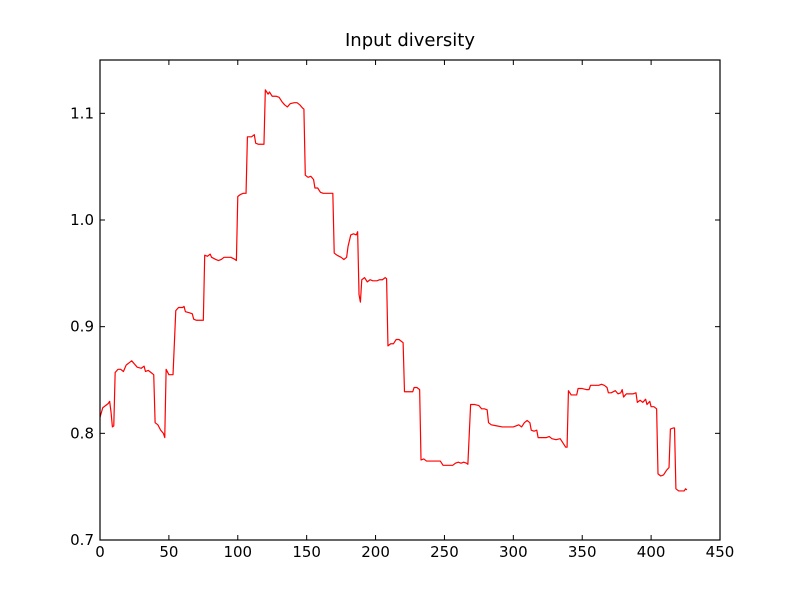  I want to click on x-tick-label: 250, so click(444, 552).